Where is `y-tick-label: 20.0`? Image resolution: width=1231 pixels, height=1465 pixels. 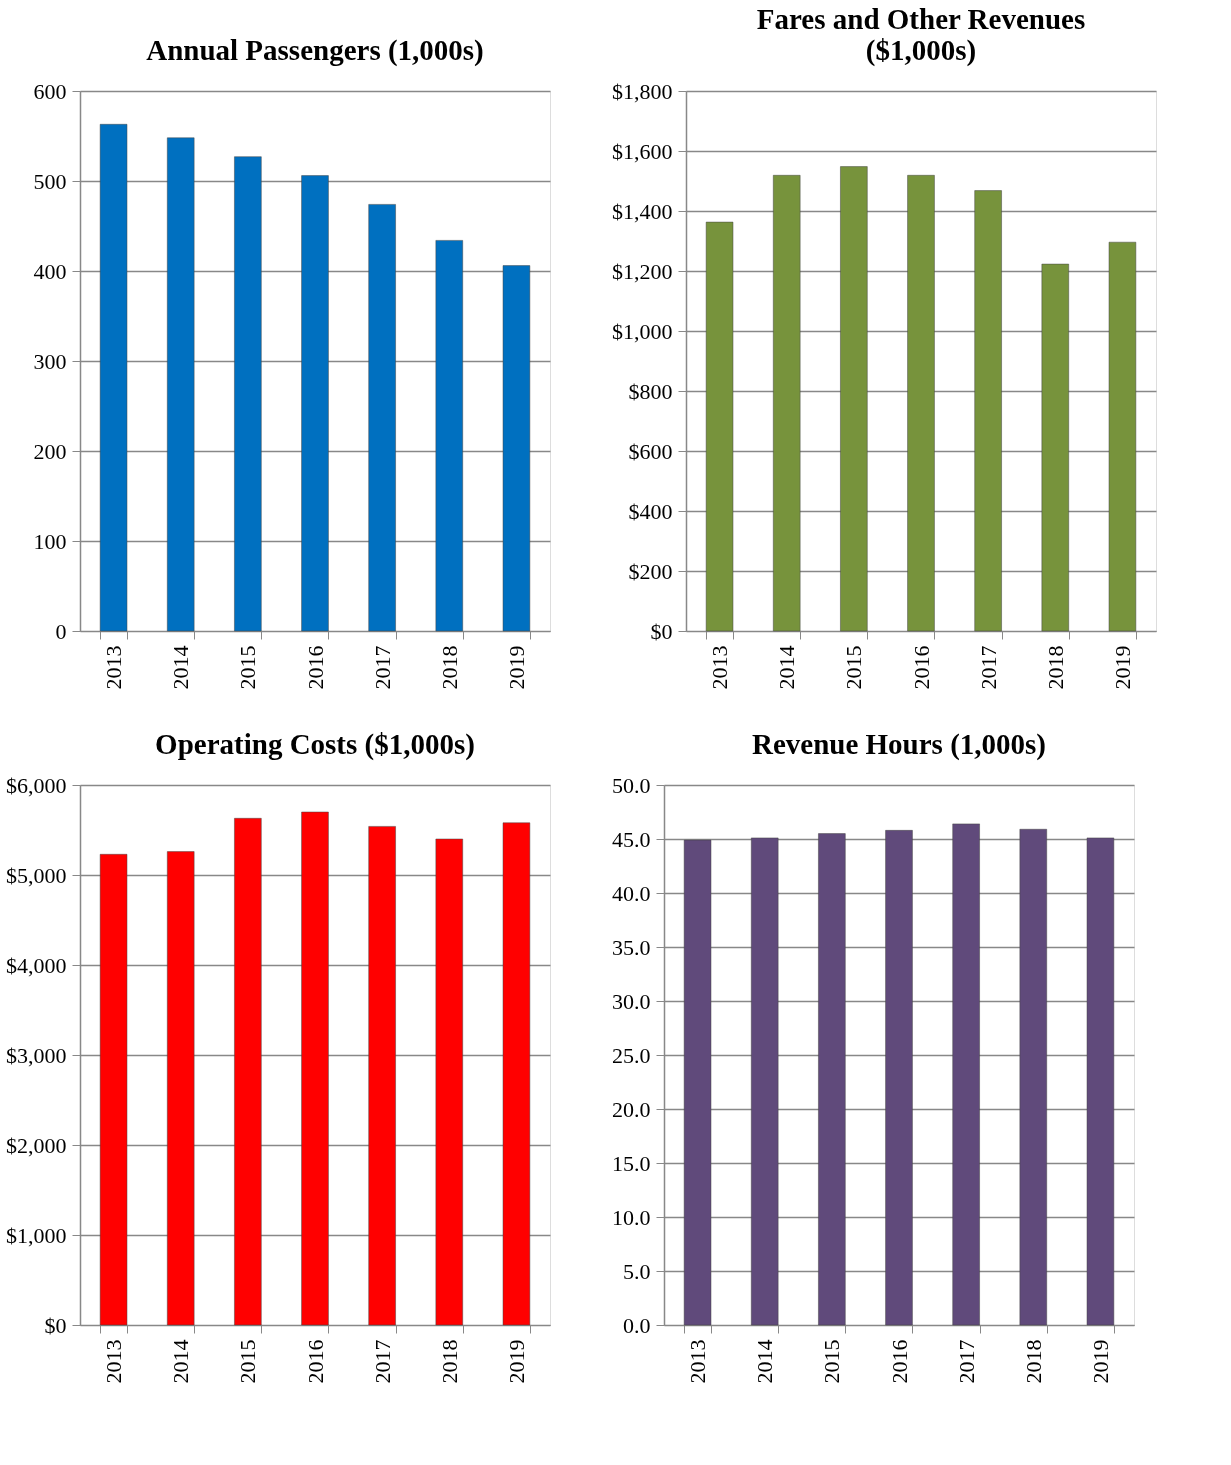
y-tick-label: 20.0 is located at coordinates (631, 1109).